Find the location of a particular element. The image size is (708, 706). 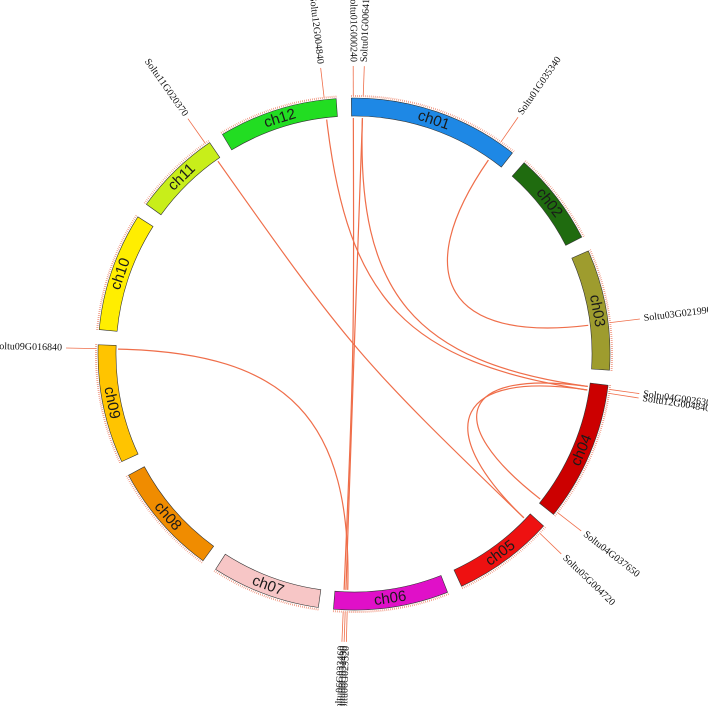

chromosome-ch03 is located at coordinates (591, 310).